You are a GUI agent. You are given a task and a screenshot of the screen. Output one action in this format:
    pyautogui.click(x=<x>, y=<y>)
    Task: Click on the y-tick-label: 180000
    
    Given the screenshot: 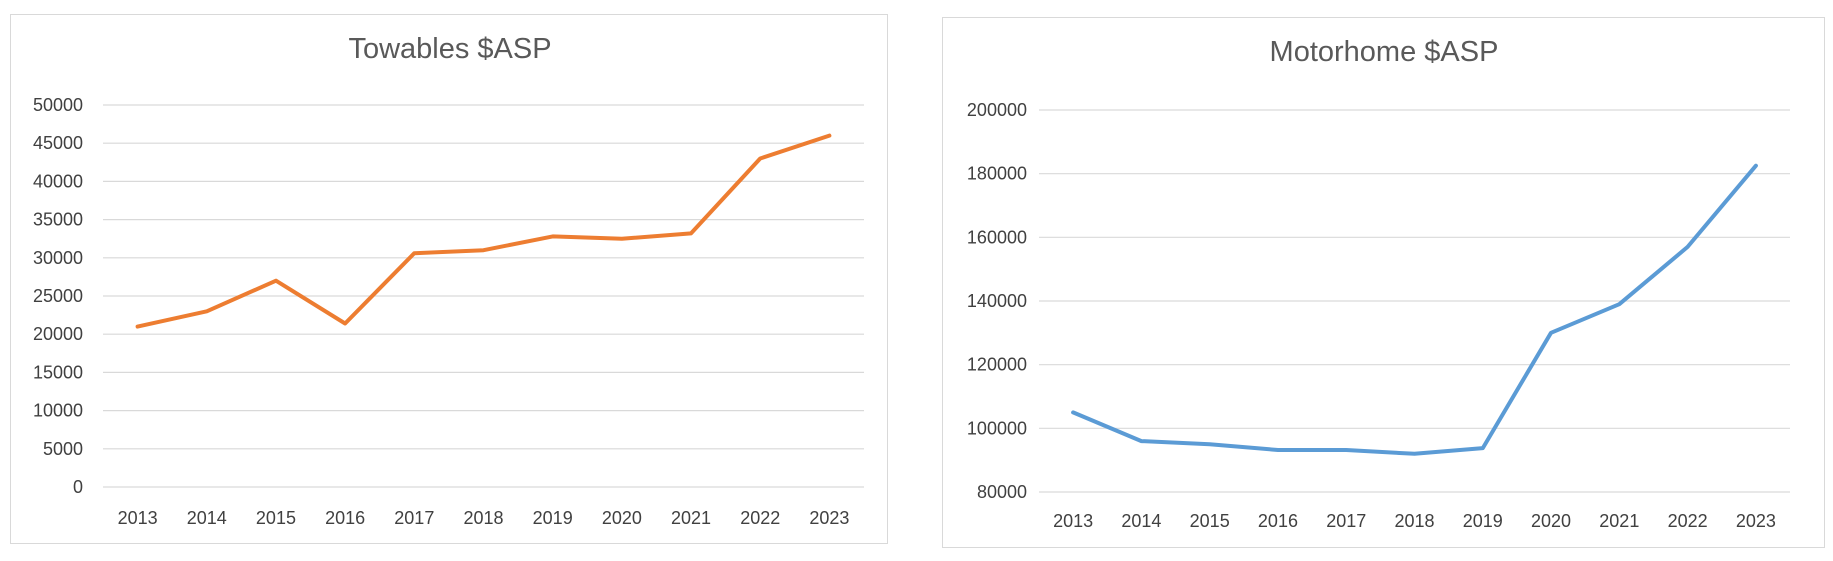 What is the action you would take?
    pyautogui.click(x=997, y=174)
    